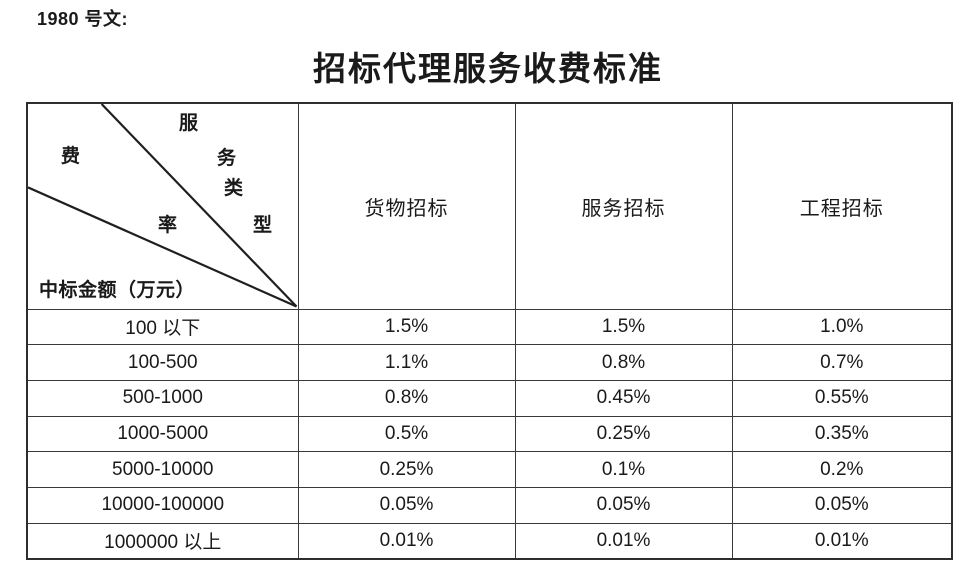 This screenshot has height=581, width=976. I want to click on amount-range-cell: 100 以下, so click(162, 327).